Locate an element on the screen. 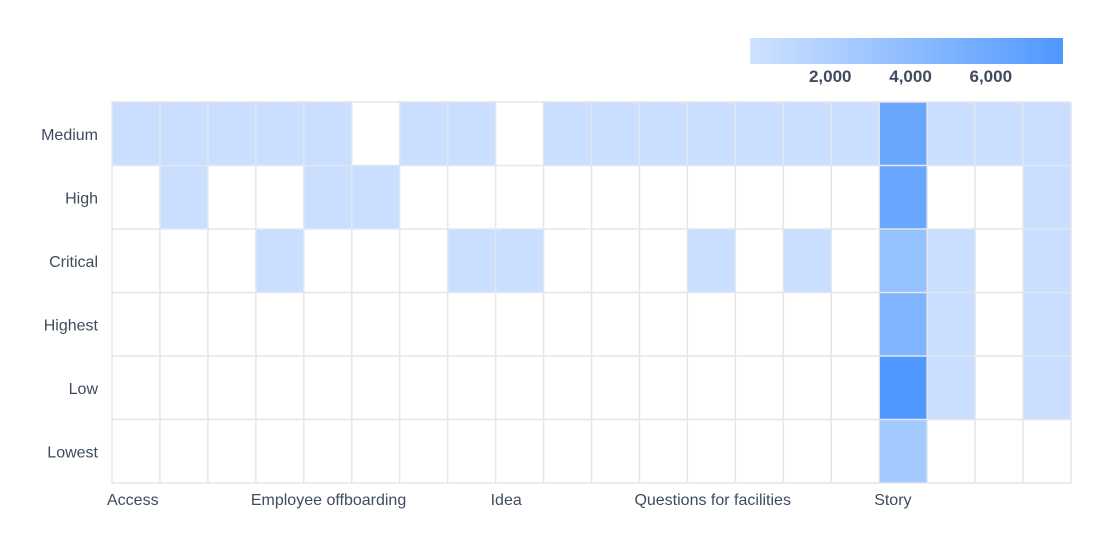  color-legend-ticks: 2,000 4,000 6,000 is located at coordinates (910, 76).